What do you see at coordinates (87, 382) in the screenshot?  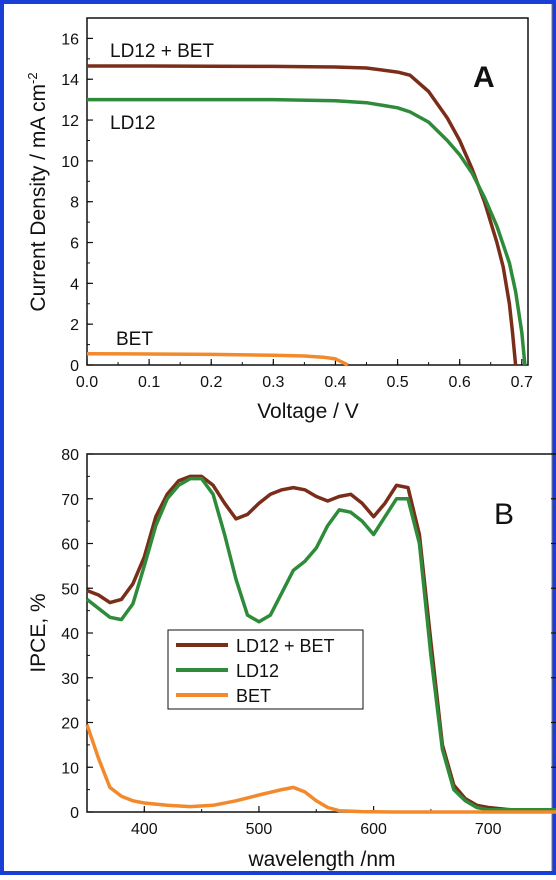 I see `x-tick-label: 0.0` at bounding box center [87, 382].